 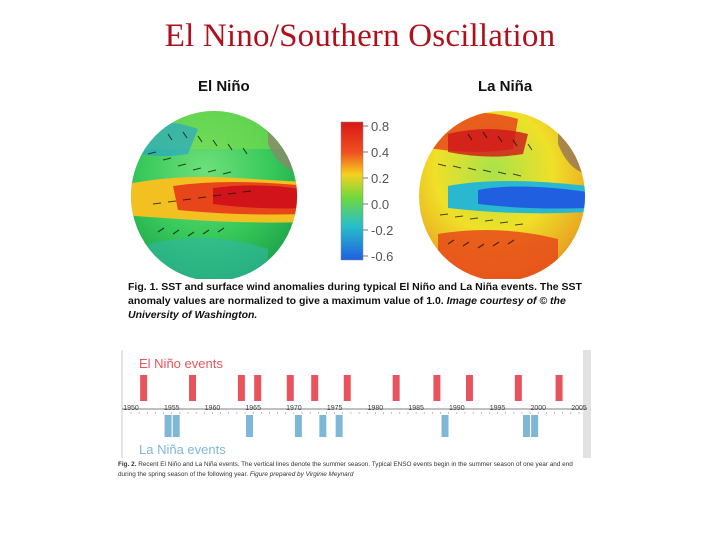 What do you see at coordinates (181, 363) in the screenshot?
I see `el-nino-events-label: El Niño events` at bounding box center [181, 363].